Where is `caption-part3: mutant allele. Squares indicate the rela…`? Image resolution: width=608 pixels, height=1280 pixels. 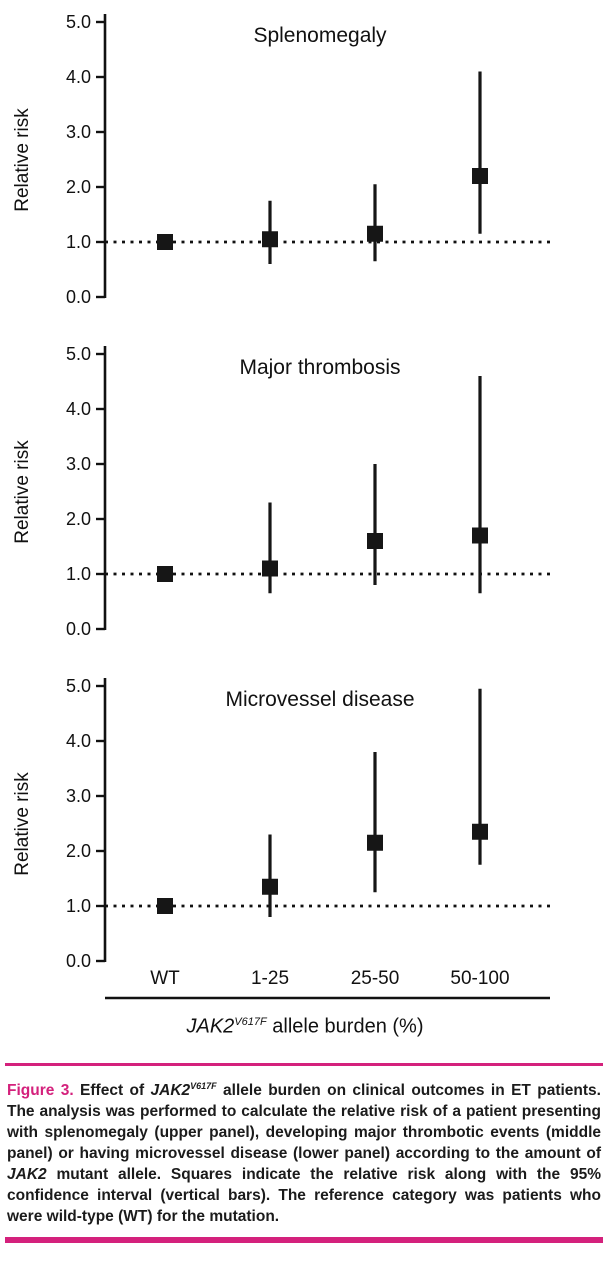 caption-part3: mutant allele. Squares indicate the rela… is located at coordinates (304, 1195).